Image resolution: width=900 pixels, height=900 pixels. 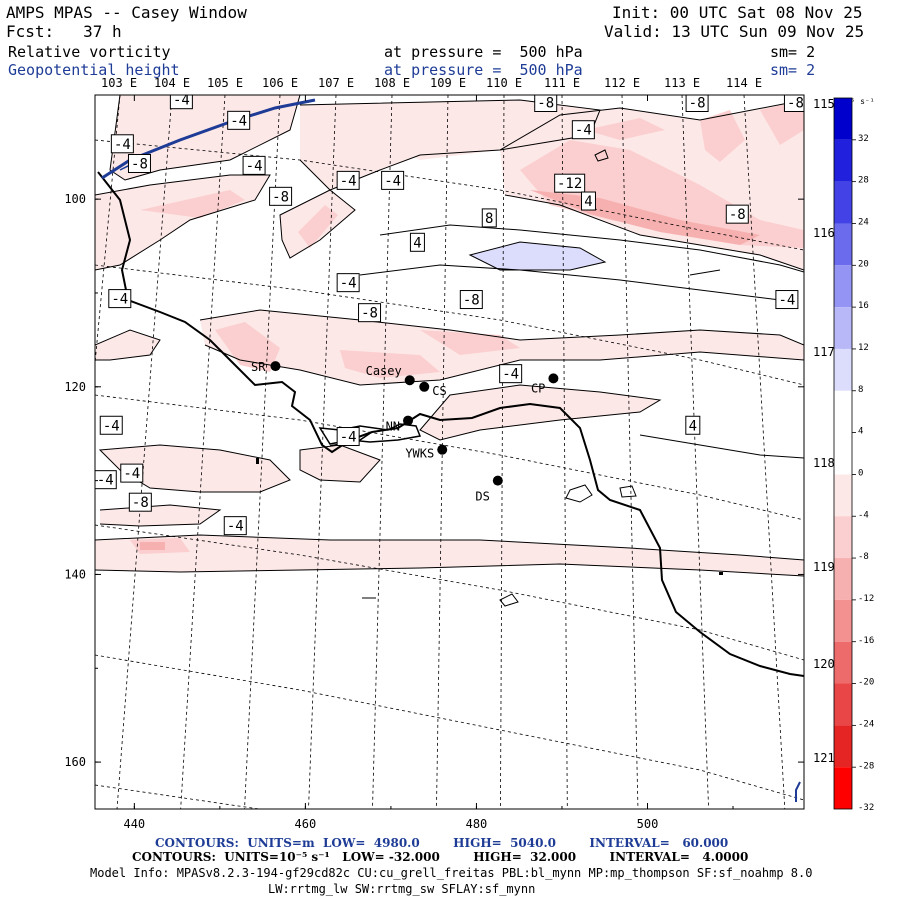 What do you see at coordinates (866, 766) in the screenshot?
I see `legend-level: -28` at bounding box center [866, 766].